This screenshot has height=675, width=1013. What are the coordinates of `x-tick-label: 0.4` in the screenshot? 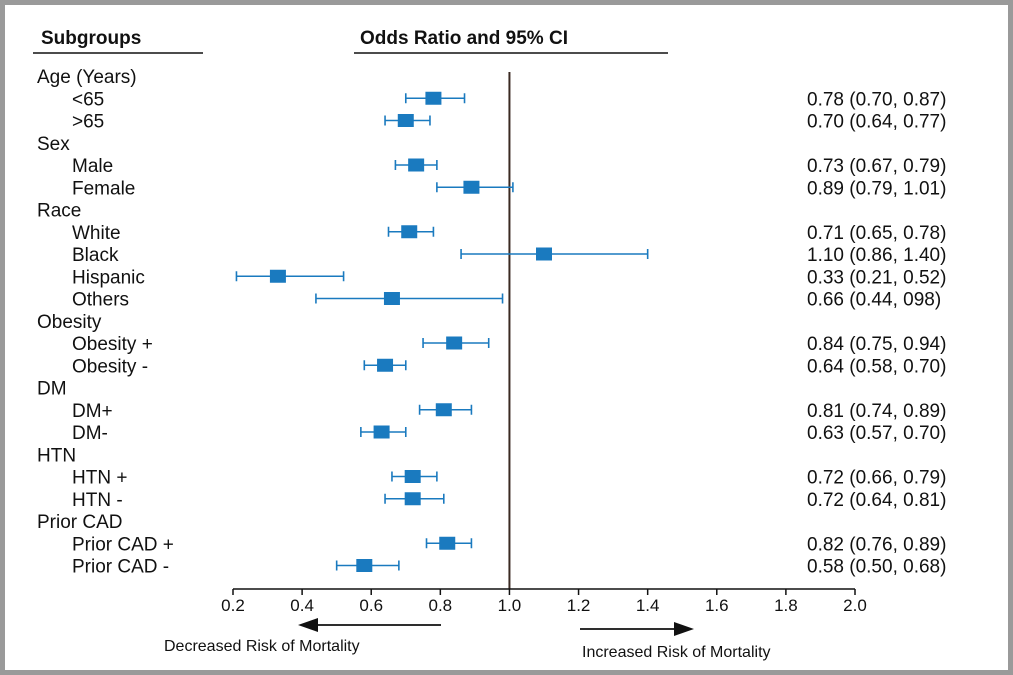 It's located at (302, 605).